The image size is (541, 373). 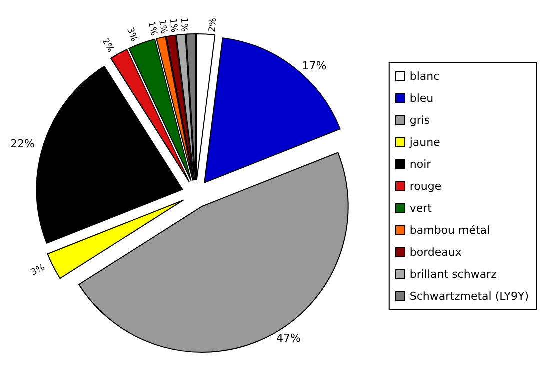 What do you see at coordinates (426, 186) in the screenshot?
I see `legend-label: rouge` at bounding box center [426, 186].